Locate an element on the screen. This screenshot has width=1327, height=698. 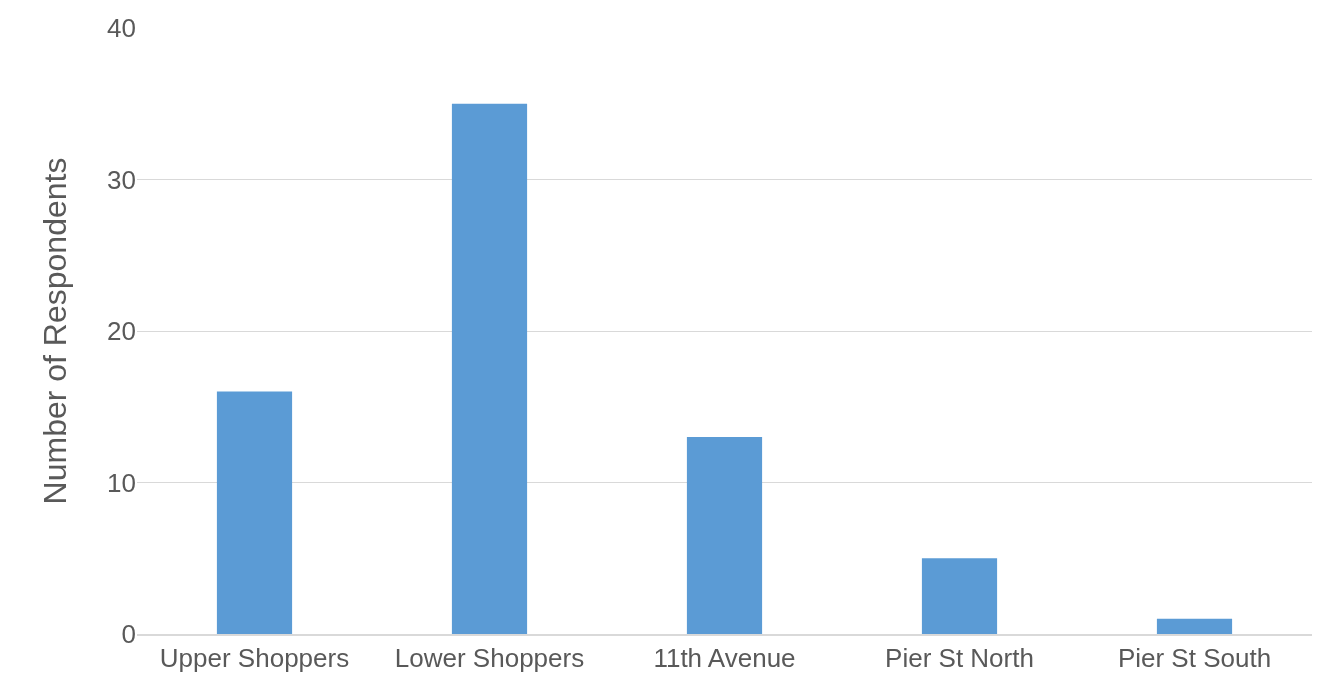
x-tick-label: Upper Shoppers is located at coordinates (254, 657).